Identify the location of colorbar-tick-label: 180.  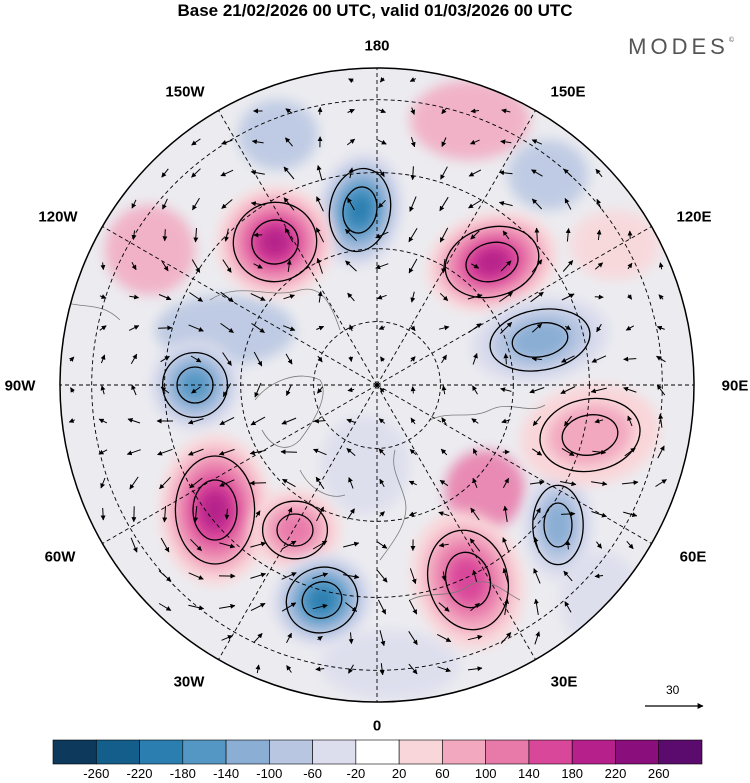
(572, 773).